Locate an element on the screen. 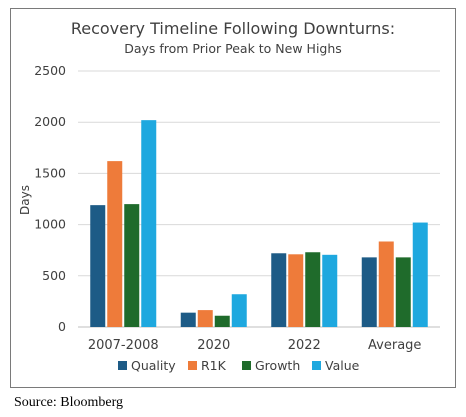 This screenshot has height=417, width=466. bar-quality-2020 is located at coordinates (188, 319).